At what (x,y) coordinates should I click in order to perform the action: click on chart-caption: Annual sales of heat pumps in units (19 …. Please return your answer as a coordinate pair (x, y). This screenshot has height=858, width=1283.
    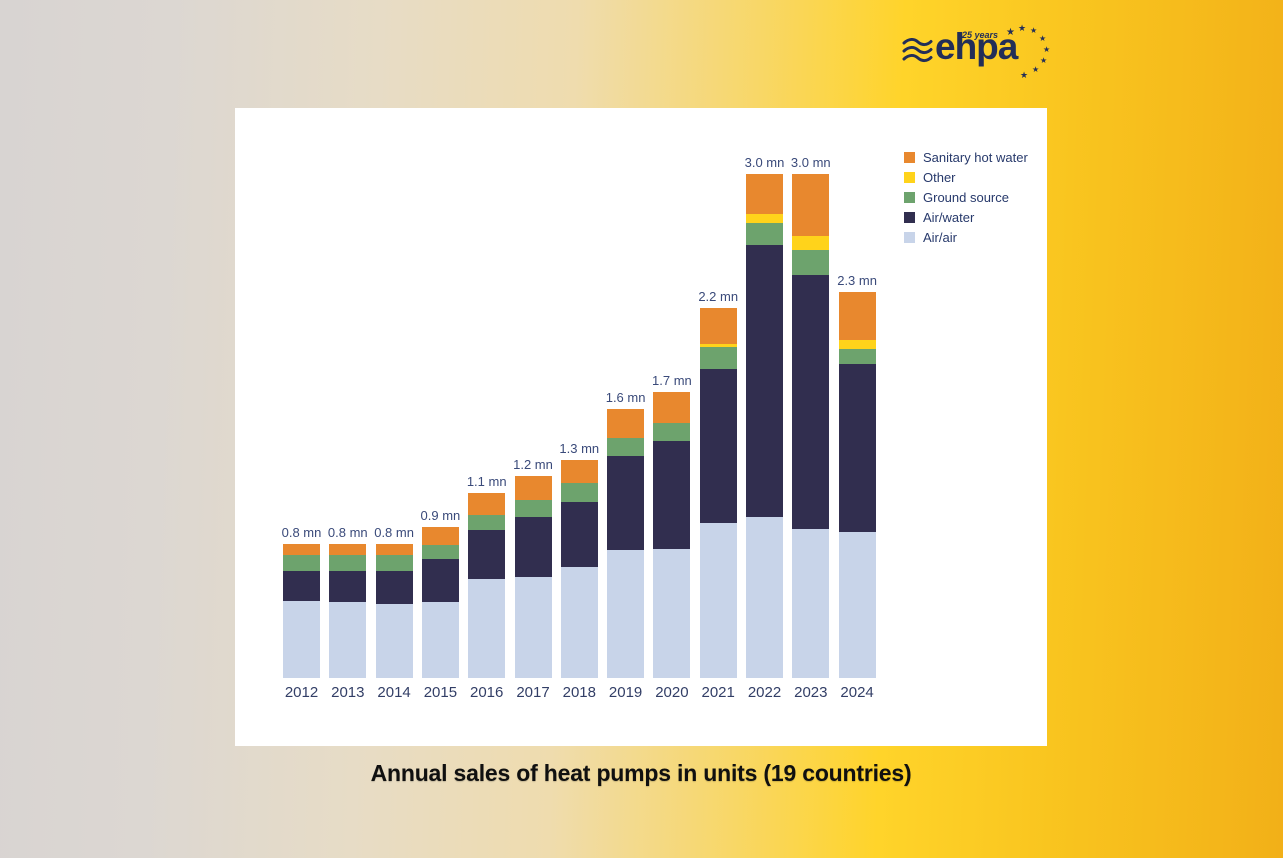
    Looking at the image, I should click on (641, 773).